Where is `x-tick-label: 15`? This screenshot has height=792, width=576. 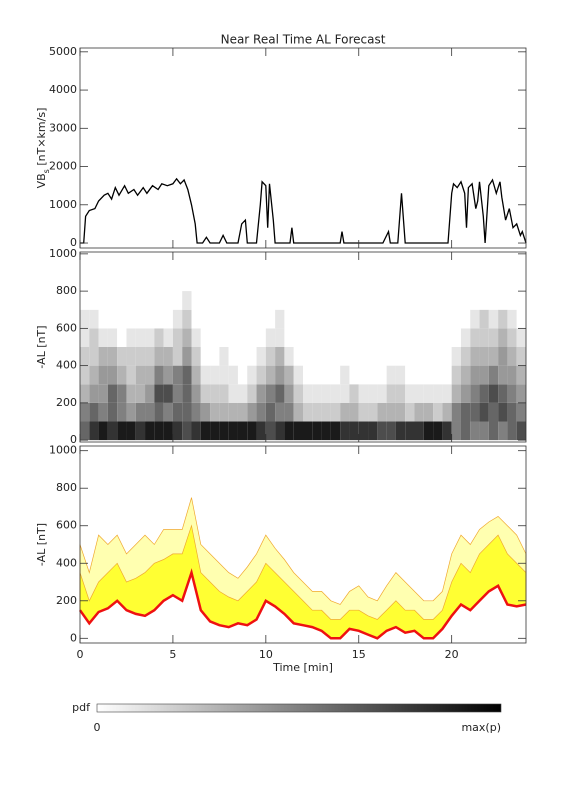 x-tick-label: 15 is located at coordinates (359, 654).